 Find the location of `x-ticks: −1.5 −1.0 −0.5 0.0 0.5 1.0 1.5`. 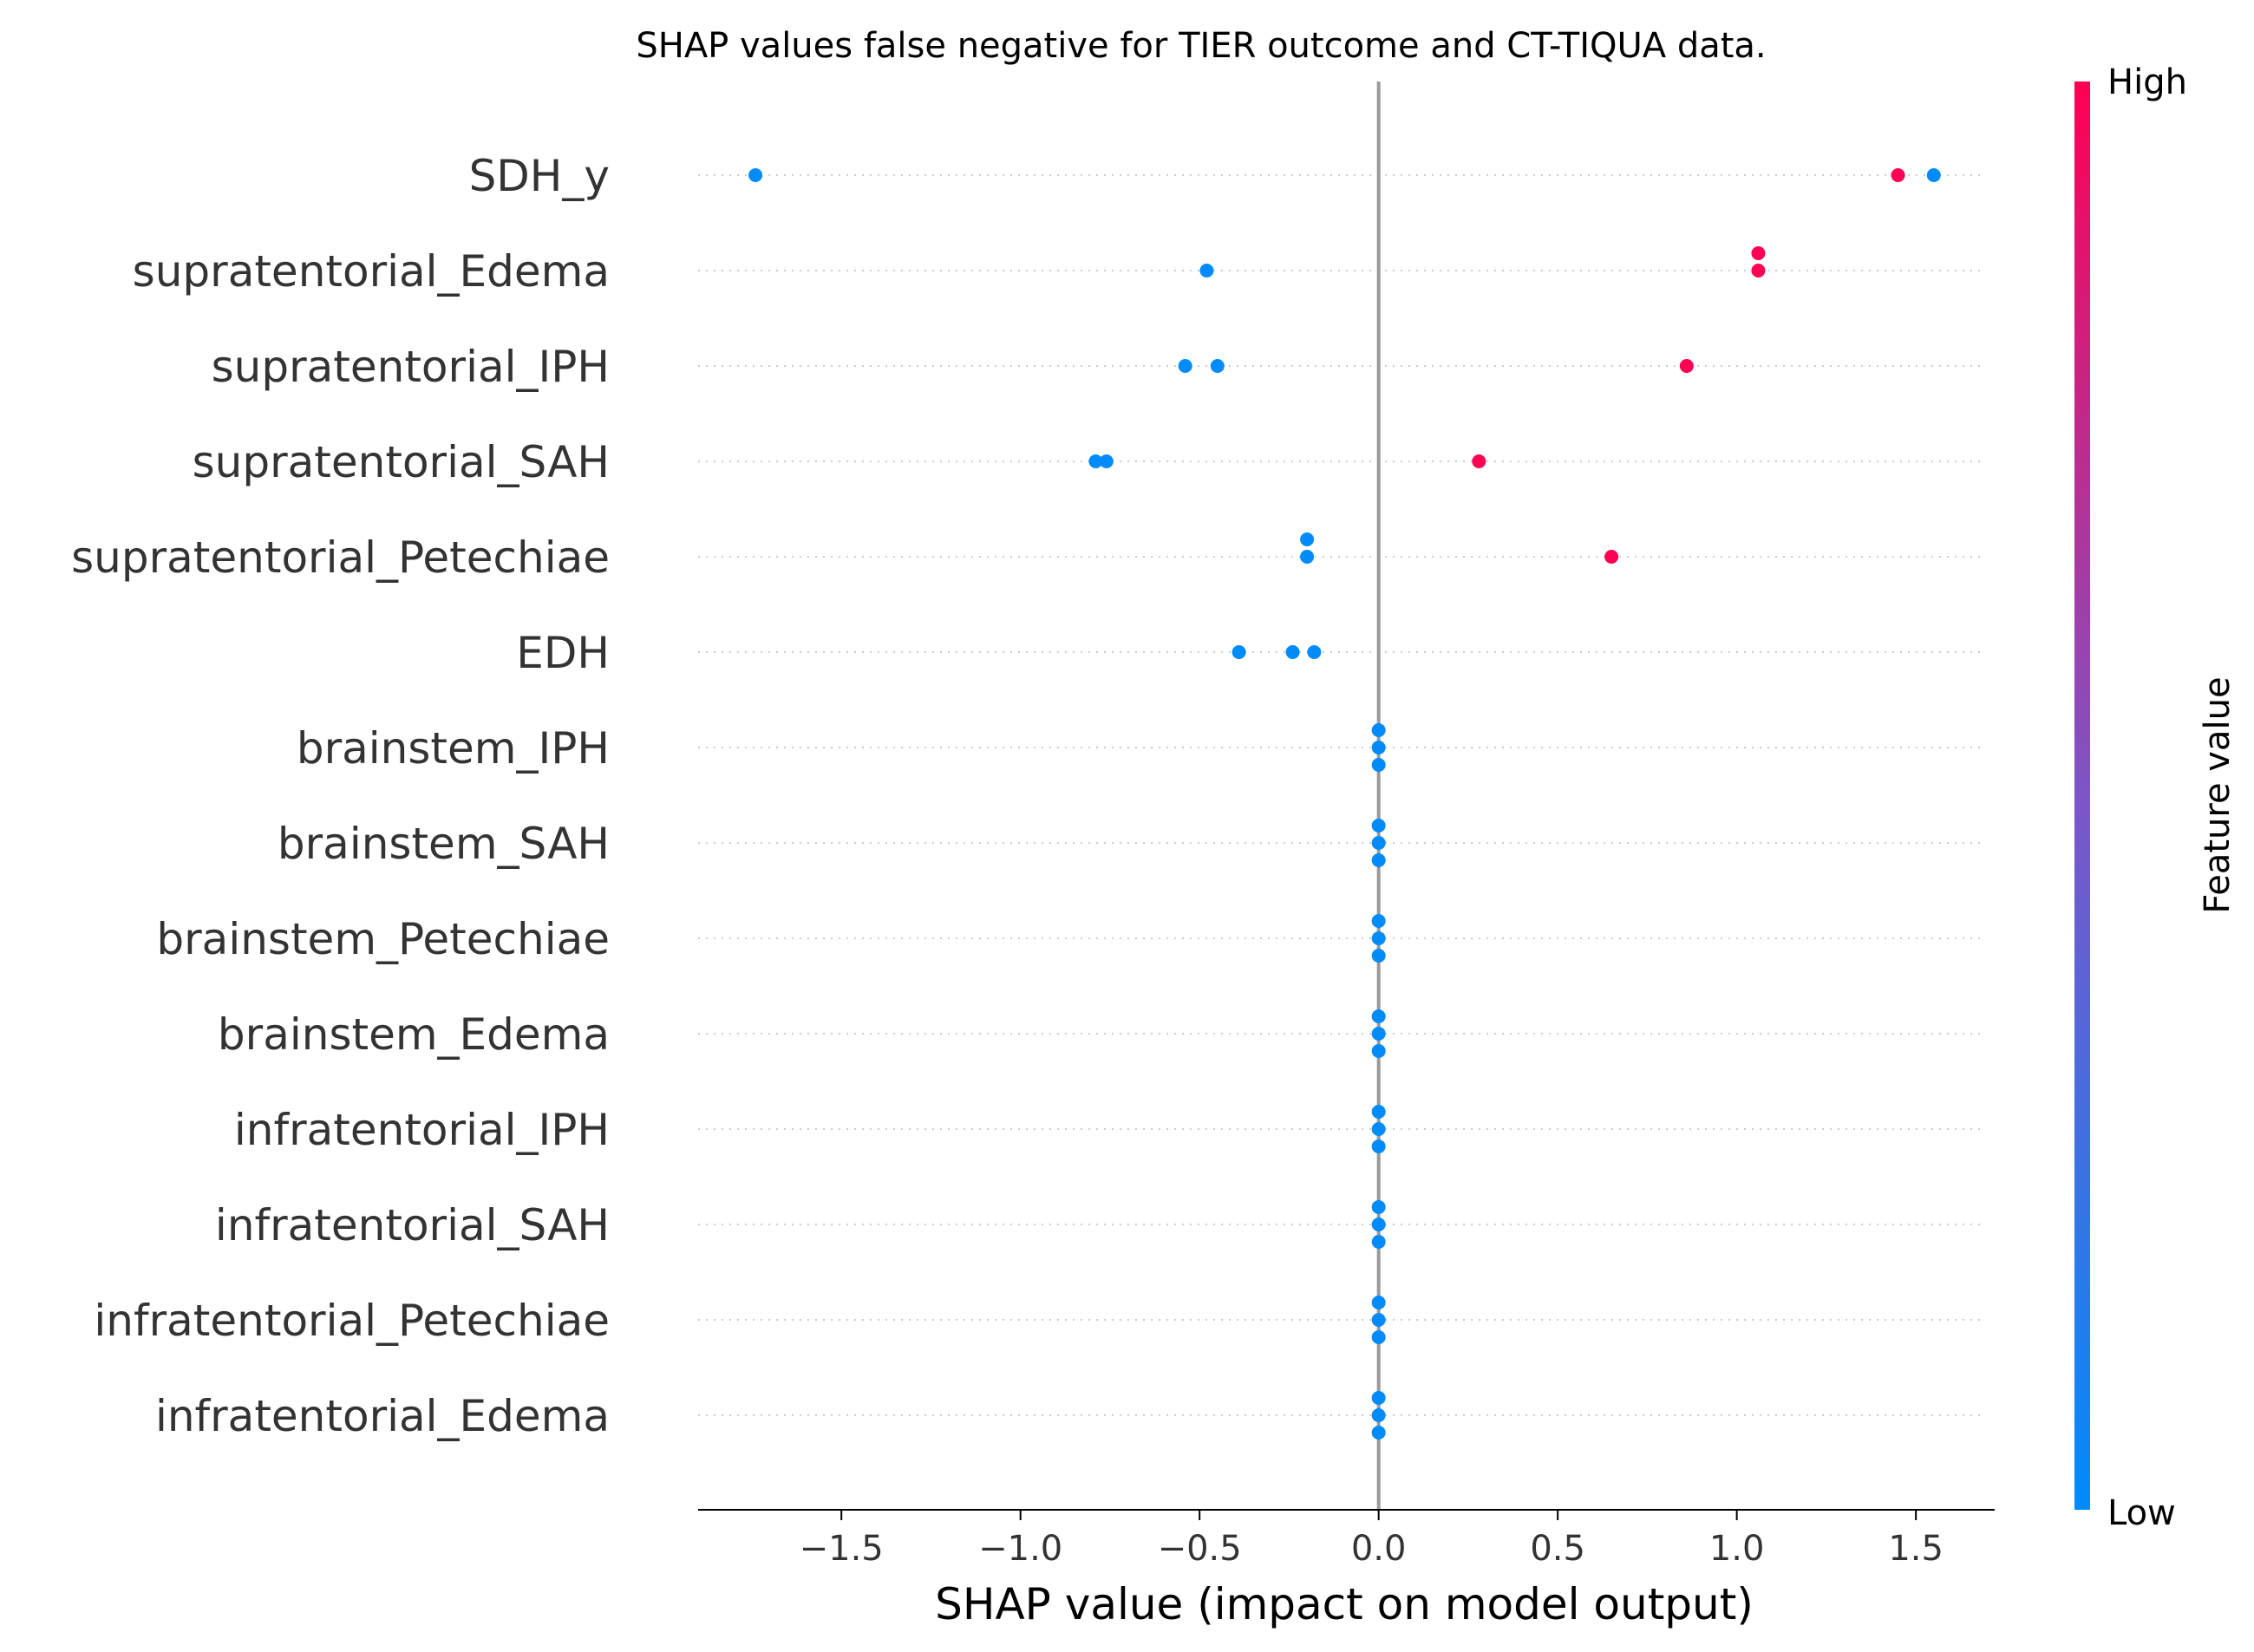

x-ticks: −1.5 −1.0 −0.5 0.0 0.5 1.0 1.5 is located at coordinates (1372, 1540).